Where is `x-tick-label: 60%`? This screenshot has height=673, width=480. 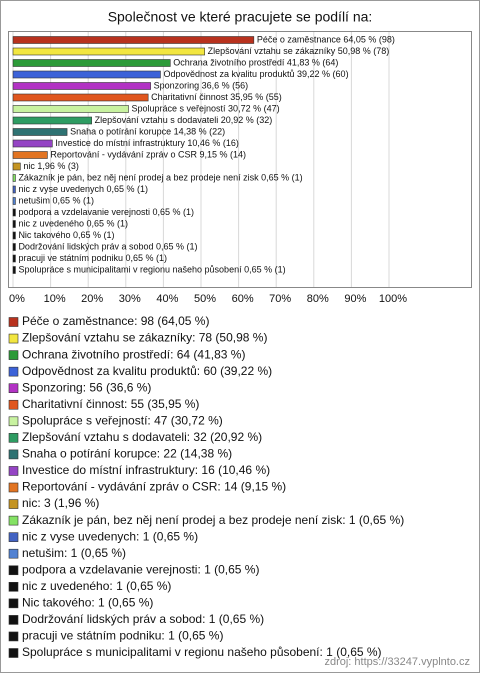 x-tick-label: 60% is located at coordinates (243, 299).